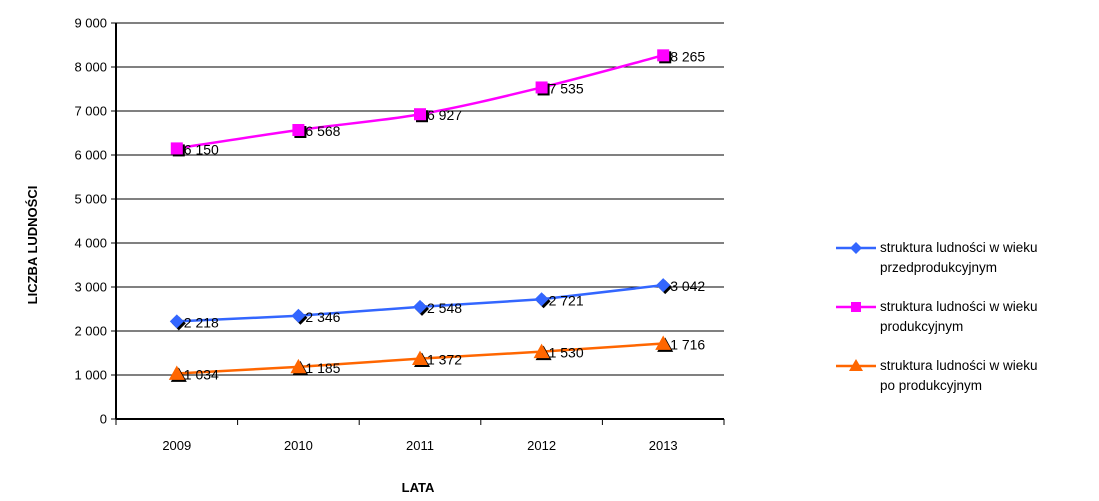 The width and height of the screenshot is (1099, 501). What do you see at coordinates (566, 88) in the screenshot?
I see `data-label: 7 535` at bounding box center [566, 88].